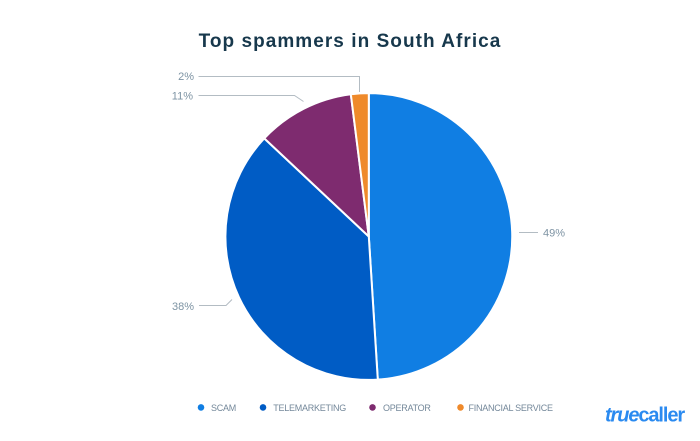 Image resolution: width=700 pixels, height=441 pixels. What do you see at coordinates (183, 307) in the screenshot?
I see `svg-text: 38%` at bounding box center [183, 307].